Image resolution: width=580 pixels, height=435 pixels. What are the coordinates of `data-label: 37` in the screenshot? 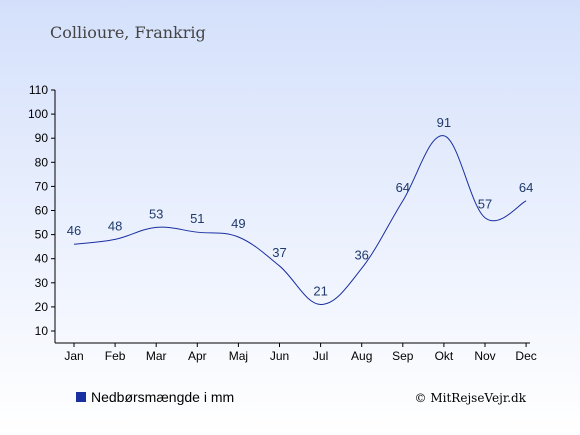 It's located at (279, 252).